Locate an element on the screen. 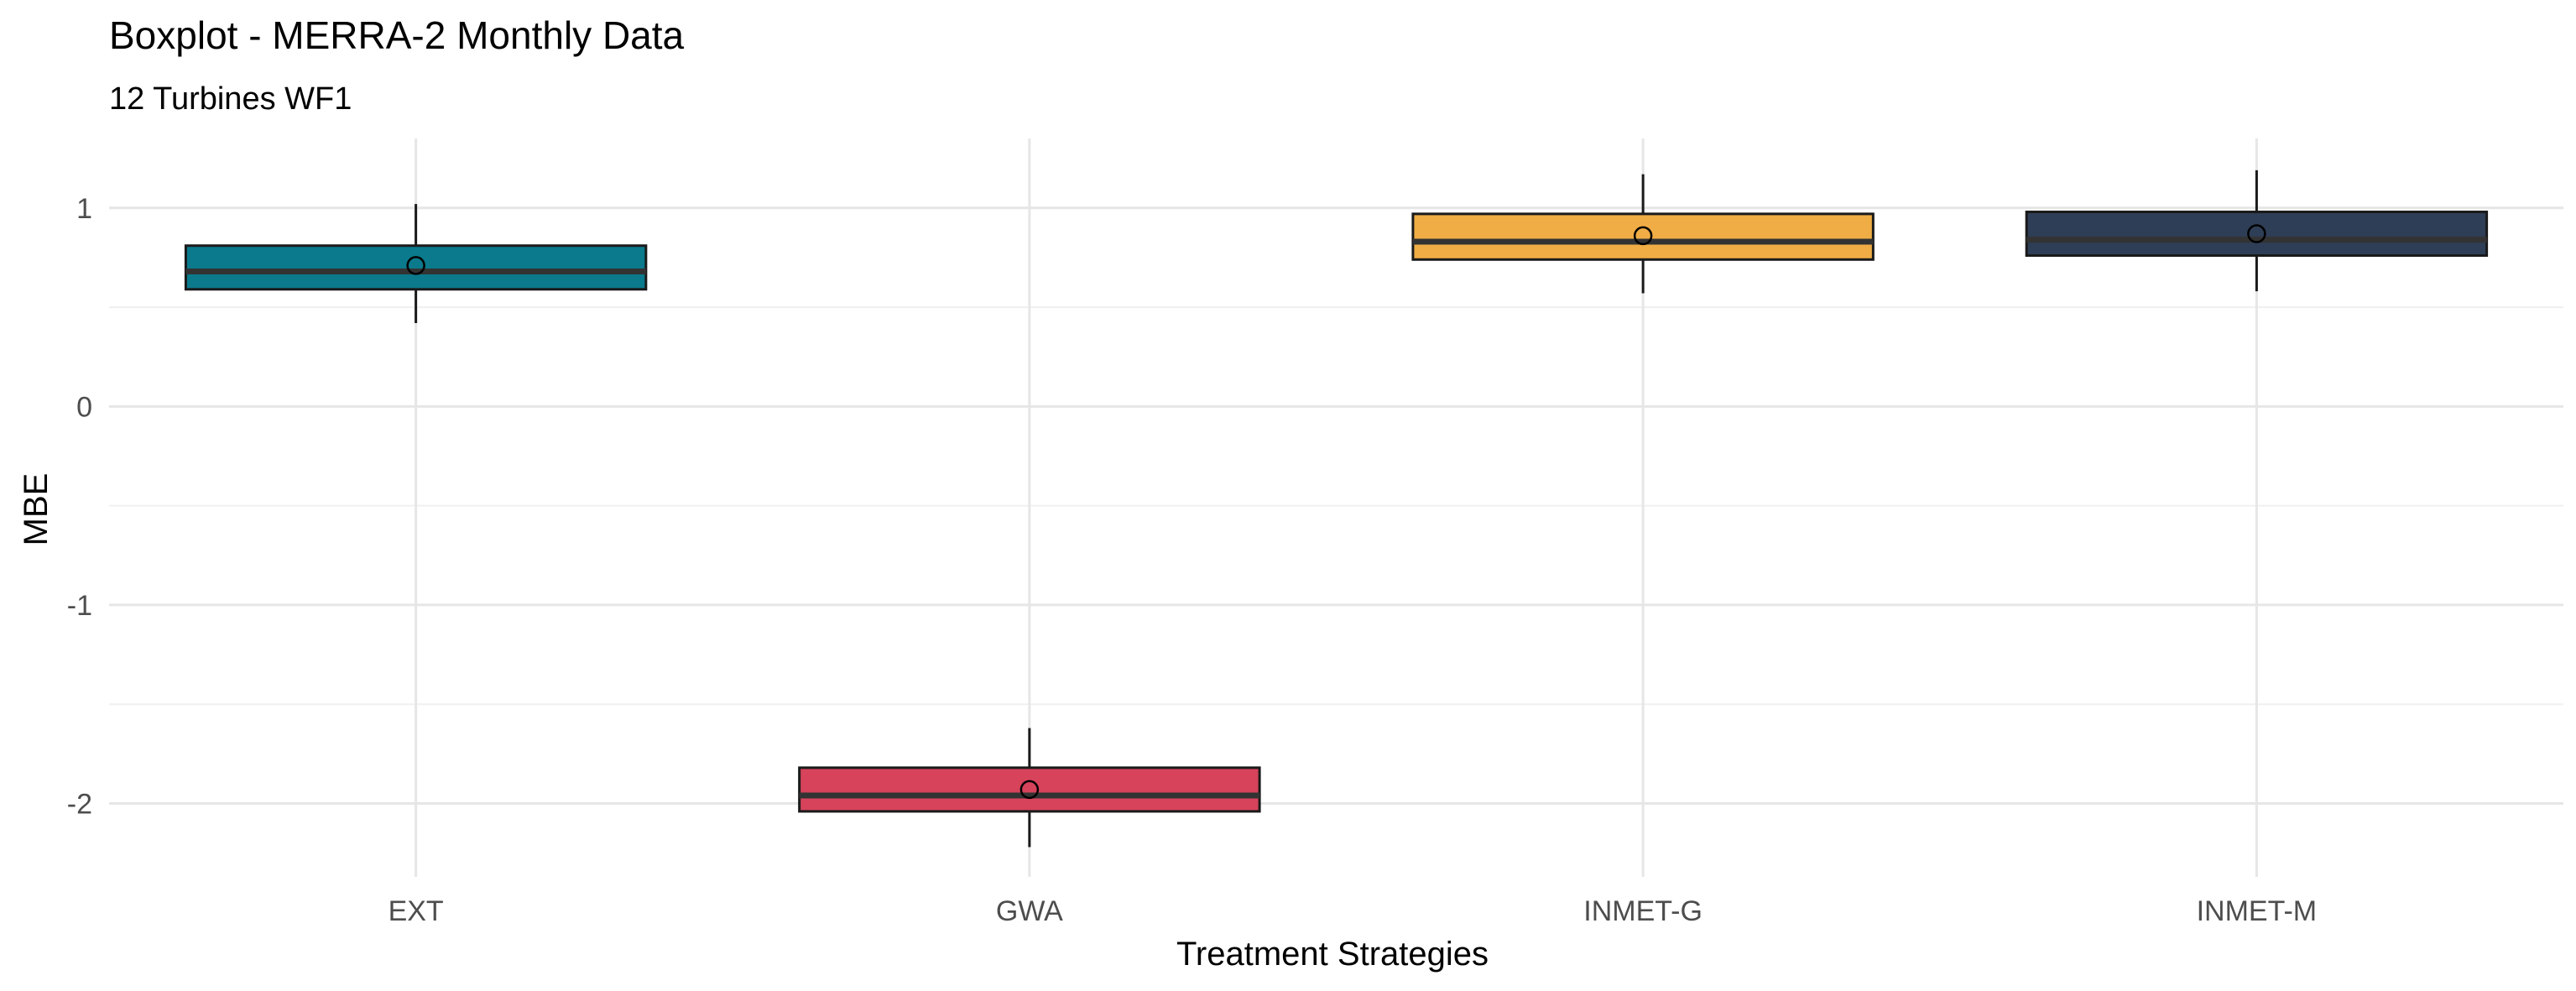 Image resolution: width=2576 pixels, height=991 pixels. x-tick-label: INMET-G is located at coordinates (1643, 911).